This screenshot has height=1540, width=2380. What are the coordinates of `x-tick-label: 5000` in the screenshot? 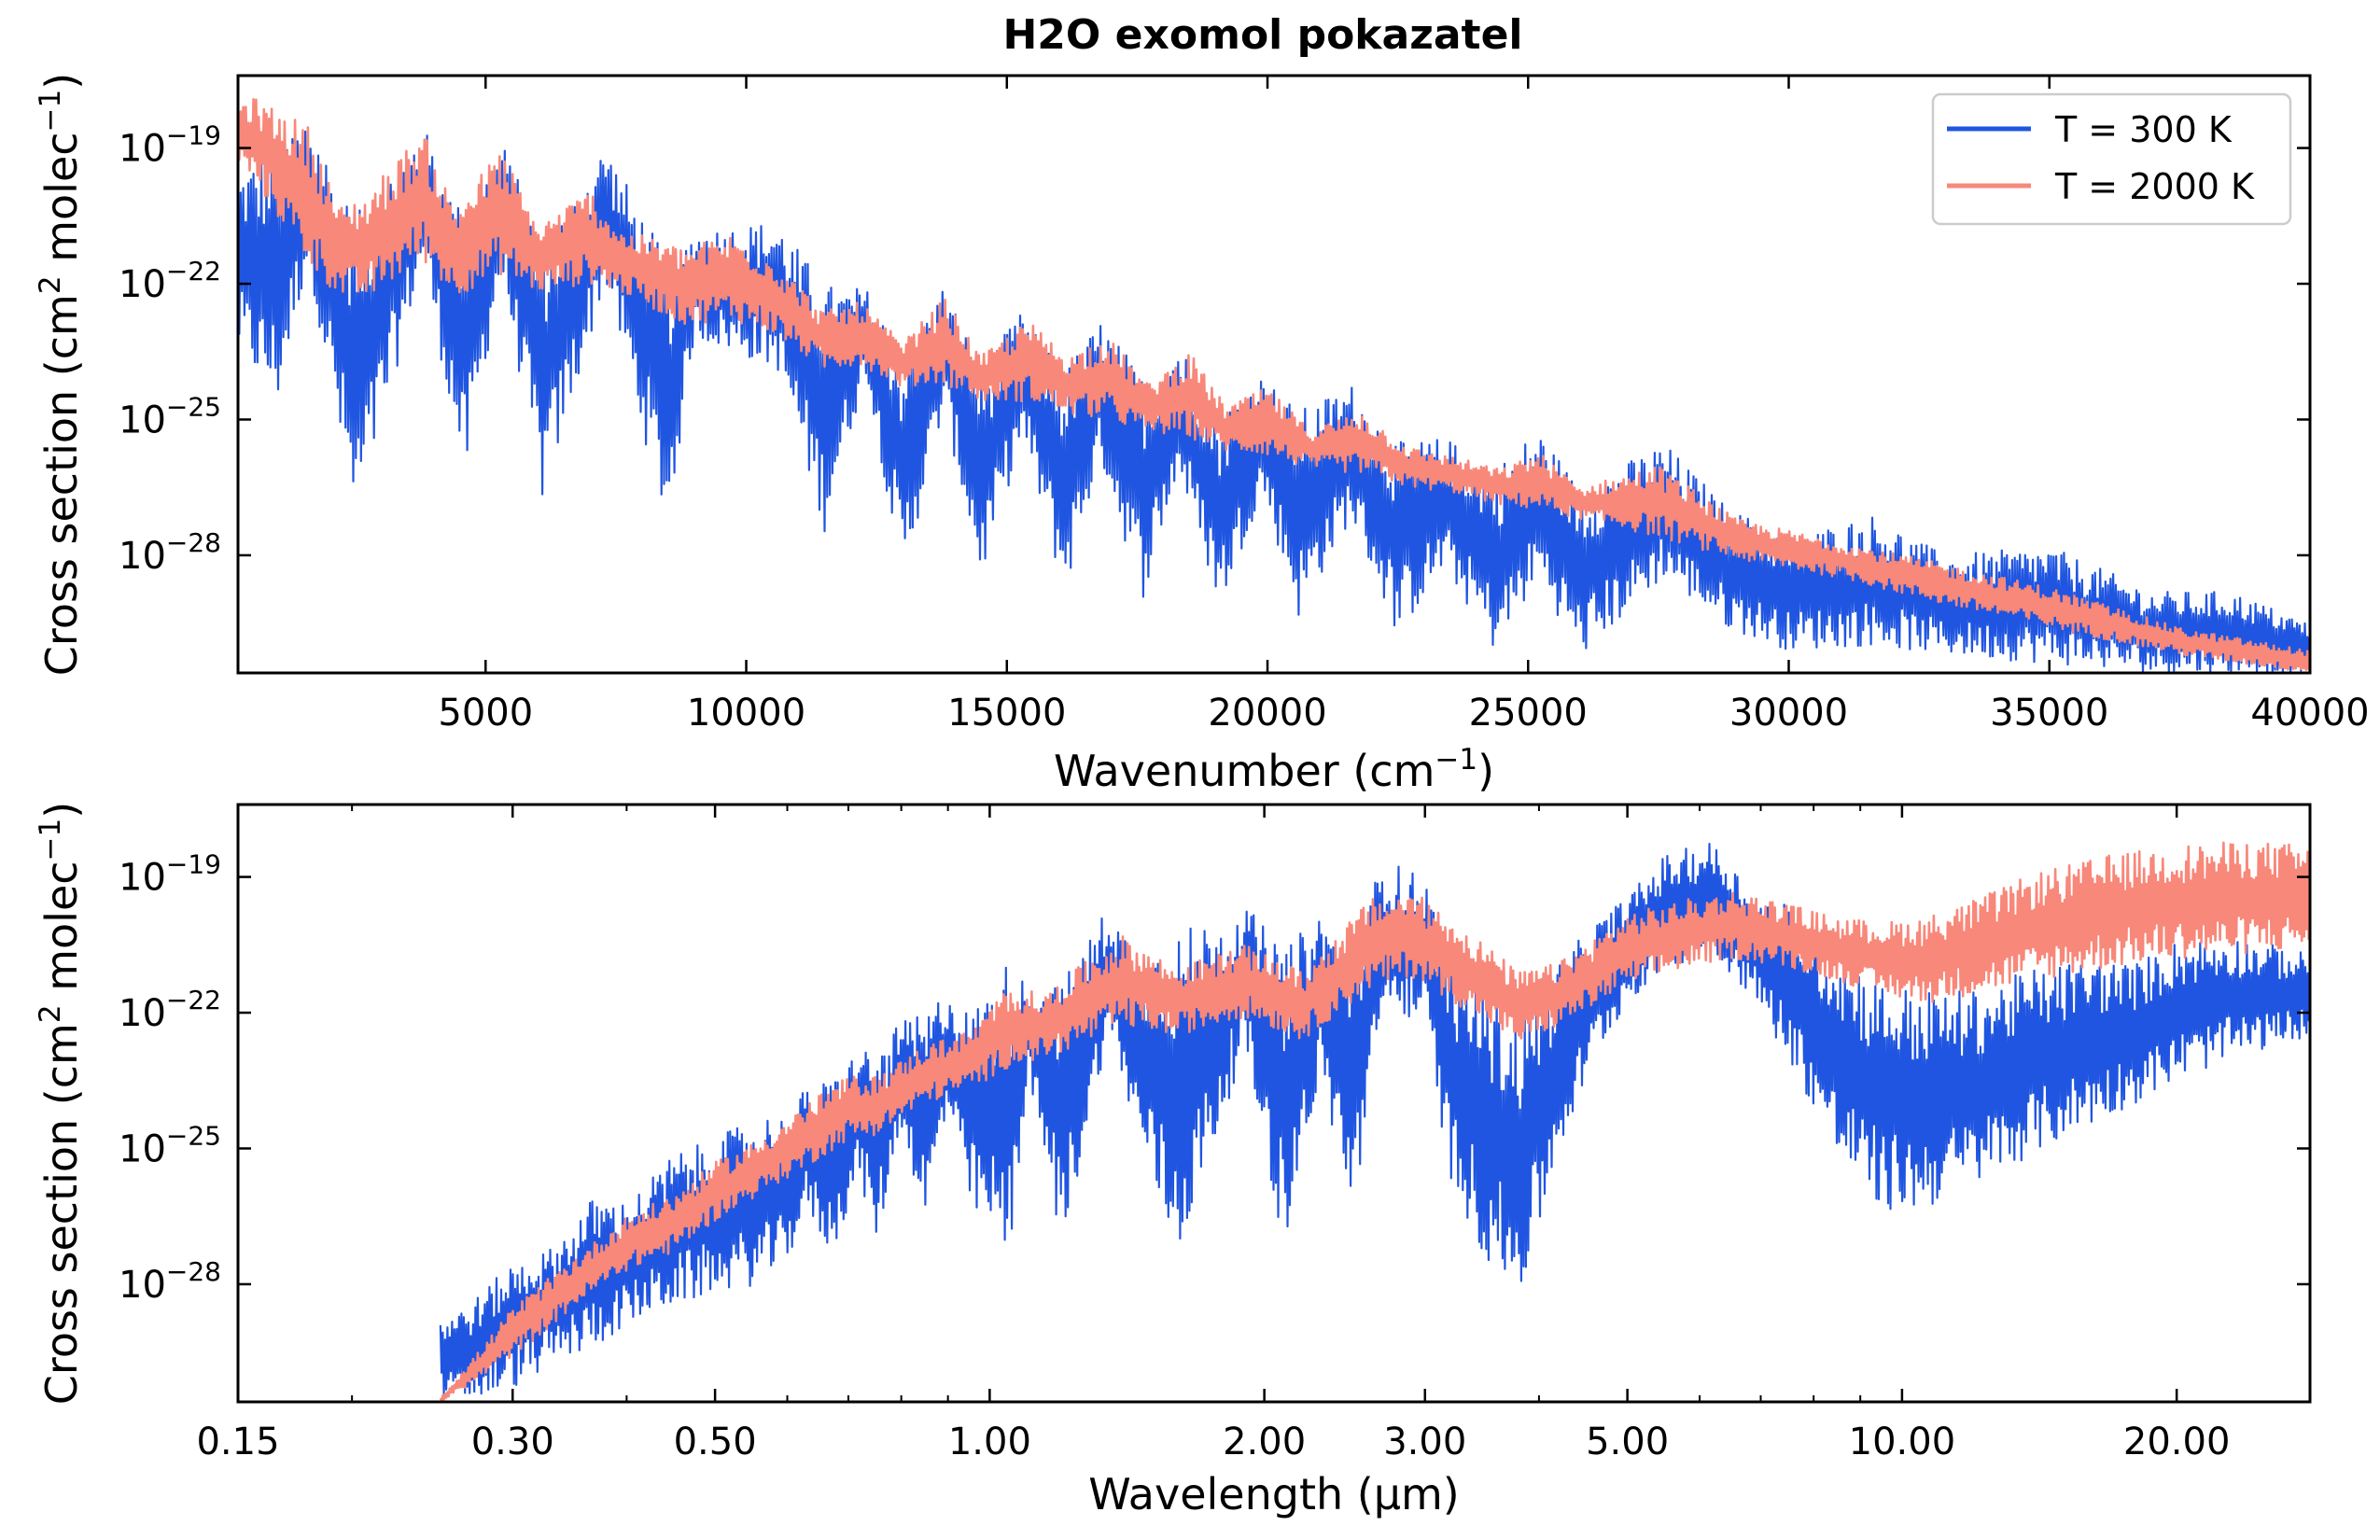 It's located at (485, 713).